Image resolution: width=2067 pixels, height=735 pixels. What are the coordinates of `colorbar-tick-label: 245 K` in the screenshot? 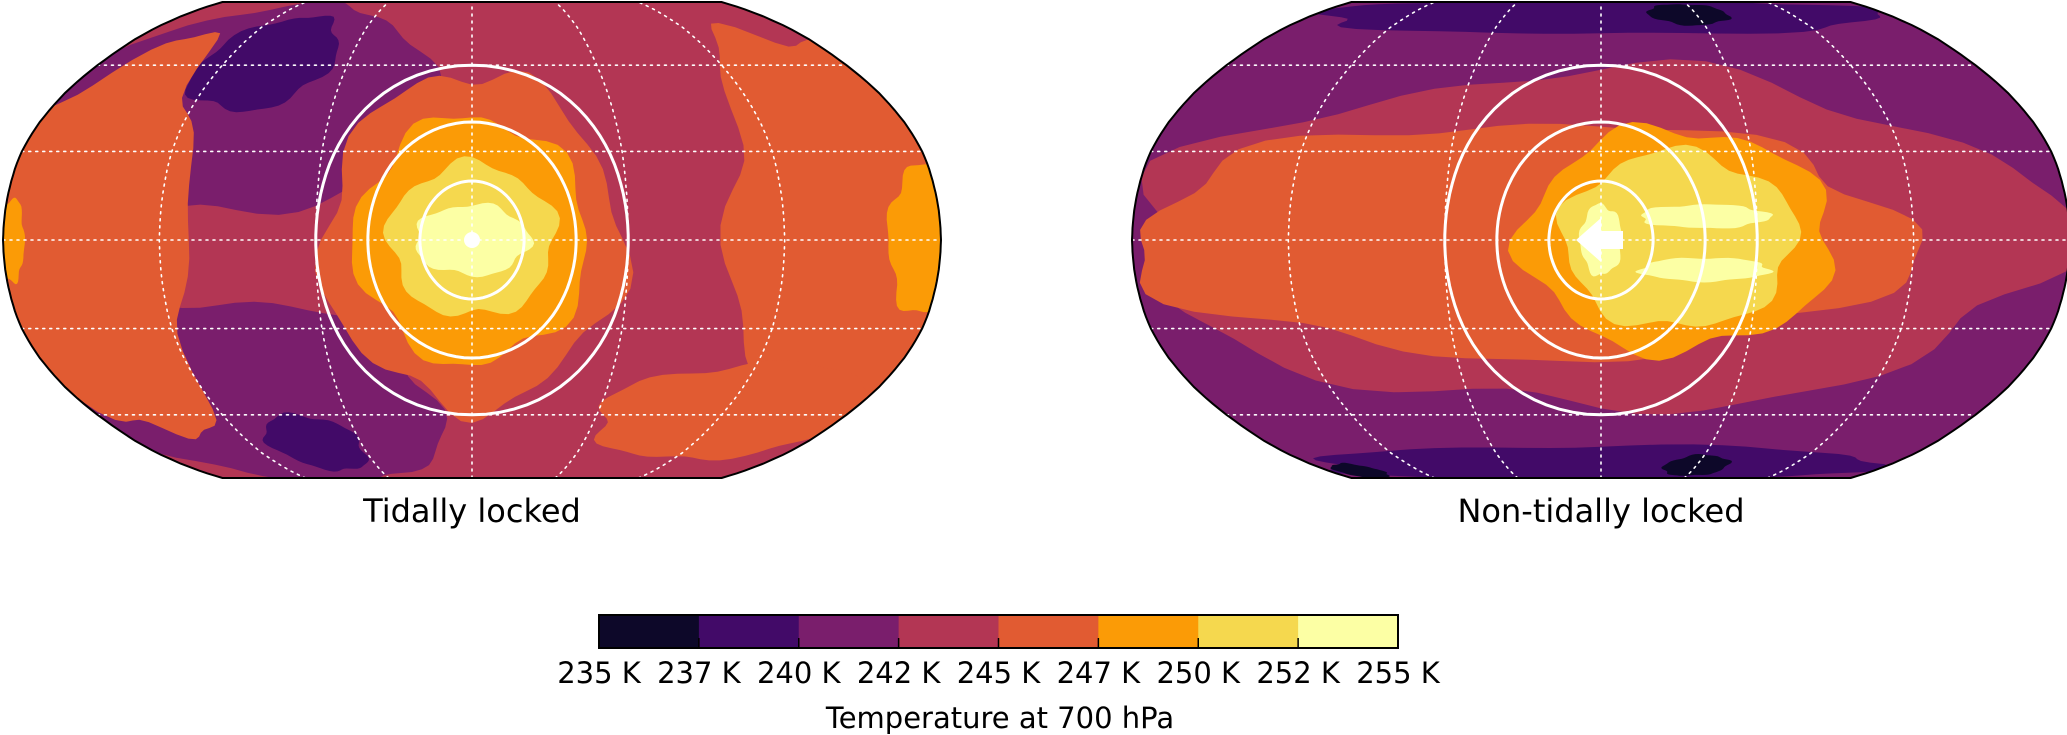 It's located at (999, 673).